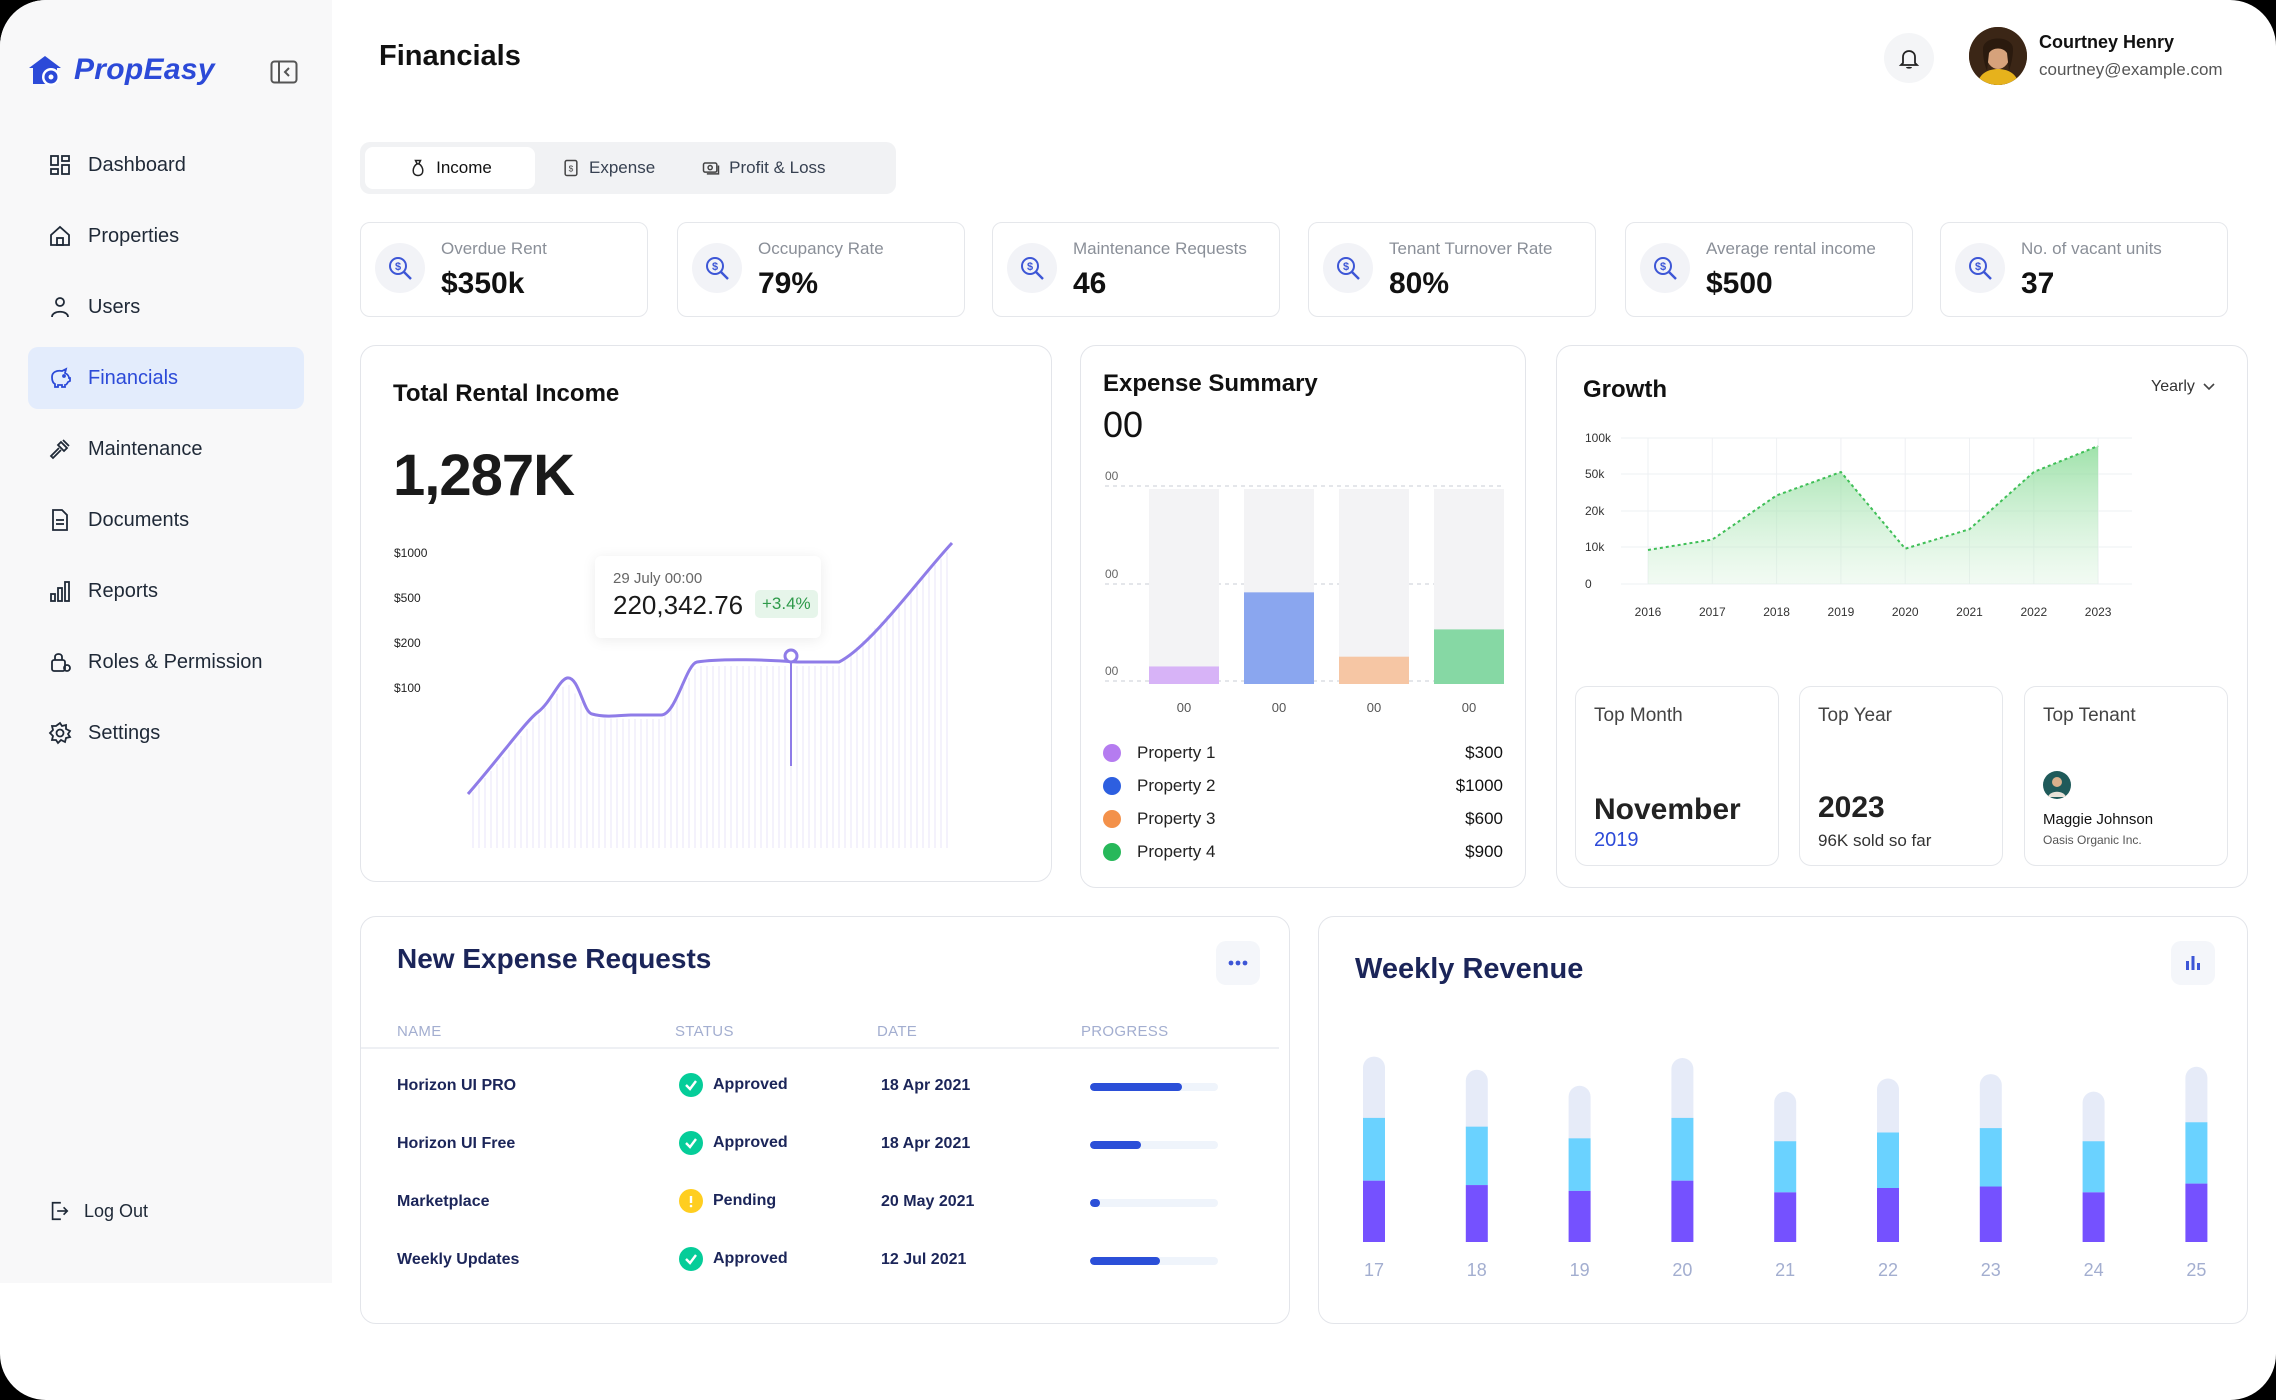  What do you see at coordinates (1123, 424) in the screenshot?
I see `expense-summary-total: 00` at bounding box center [1123, 424].